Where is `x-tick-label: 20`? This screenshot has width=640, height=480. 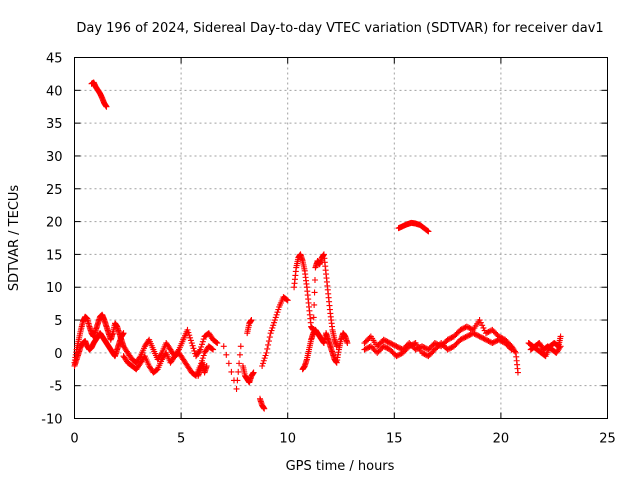
x-tick-label: 20 is located at coordinates (501, 439).